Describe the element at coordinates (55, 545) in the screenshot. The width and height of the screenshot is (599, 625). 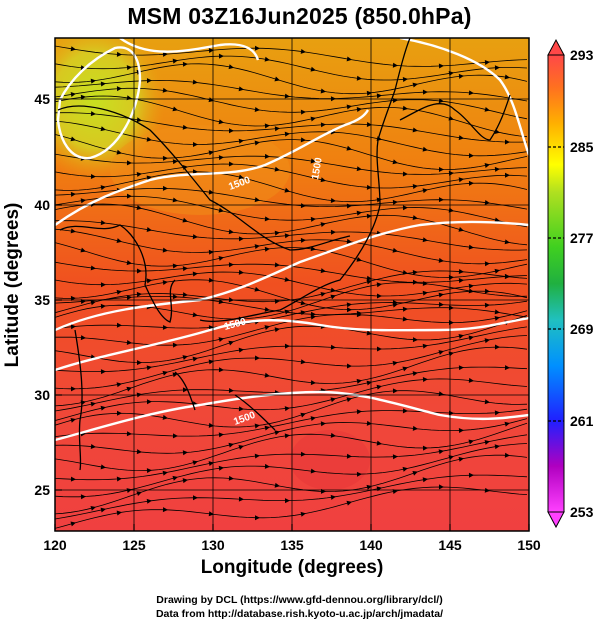
I see `x-tick-label: 120` at that location.